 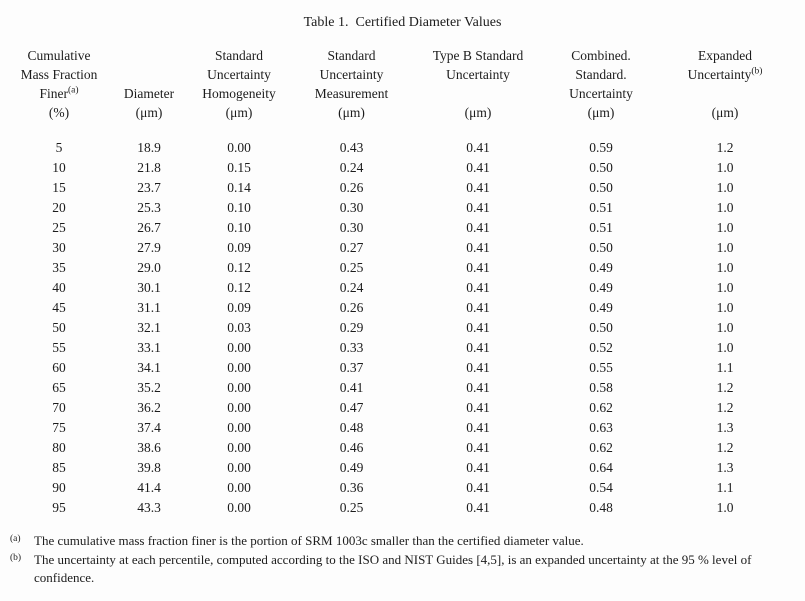 I want to click on table-cell: 0.59, so click(x=601, y=147).